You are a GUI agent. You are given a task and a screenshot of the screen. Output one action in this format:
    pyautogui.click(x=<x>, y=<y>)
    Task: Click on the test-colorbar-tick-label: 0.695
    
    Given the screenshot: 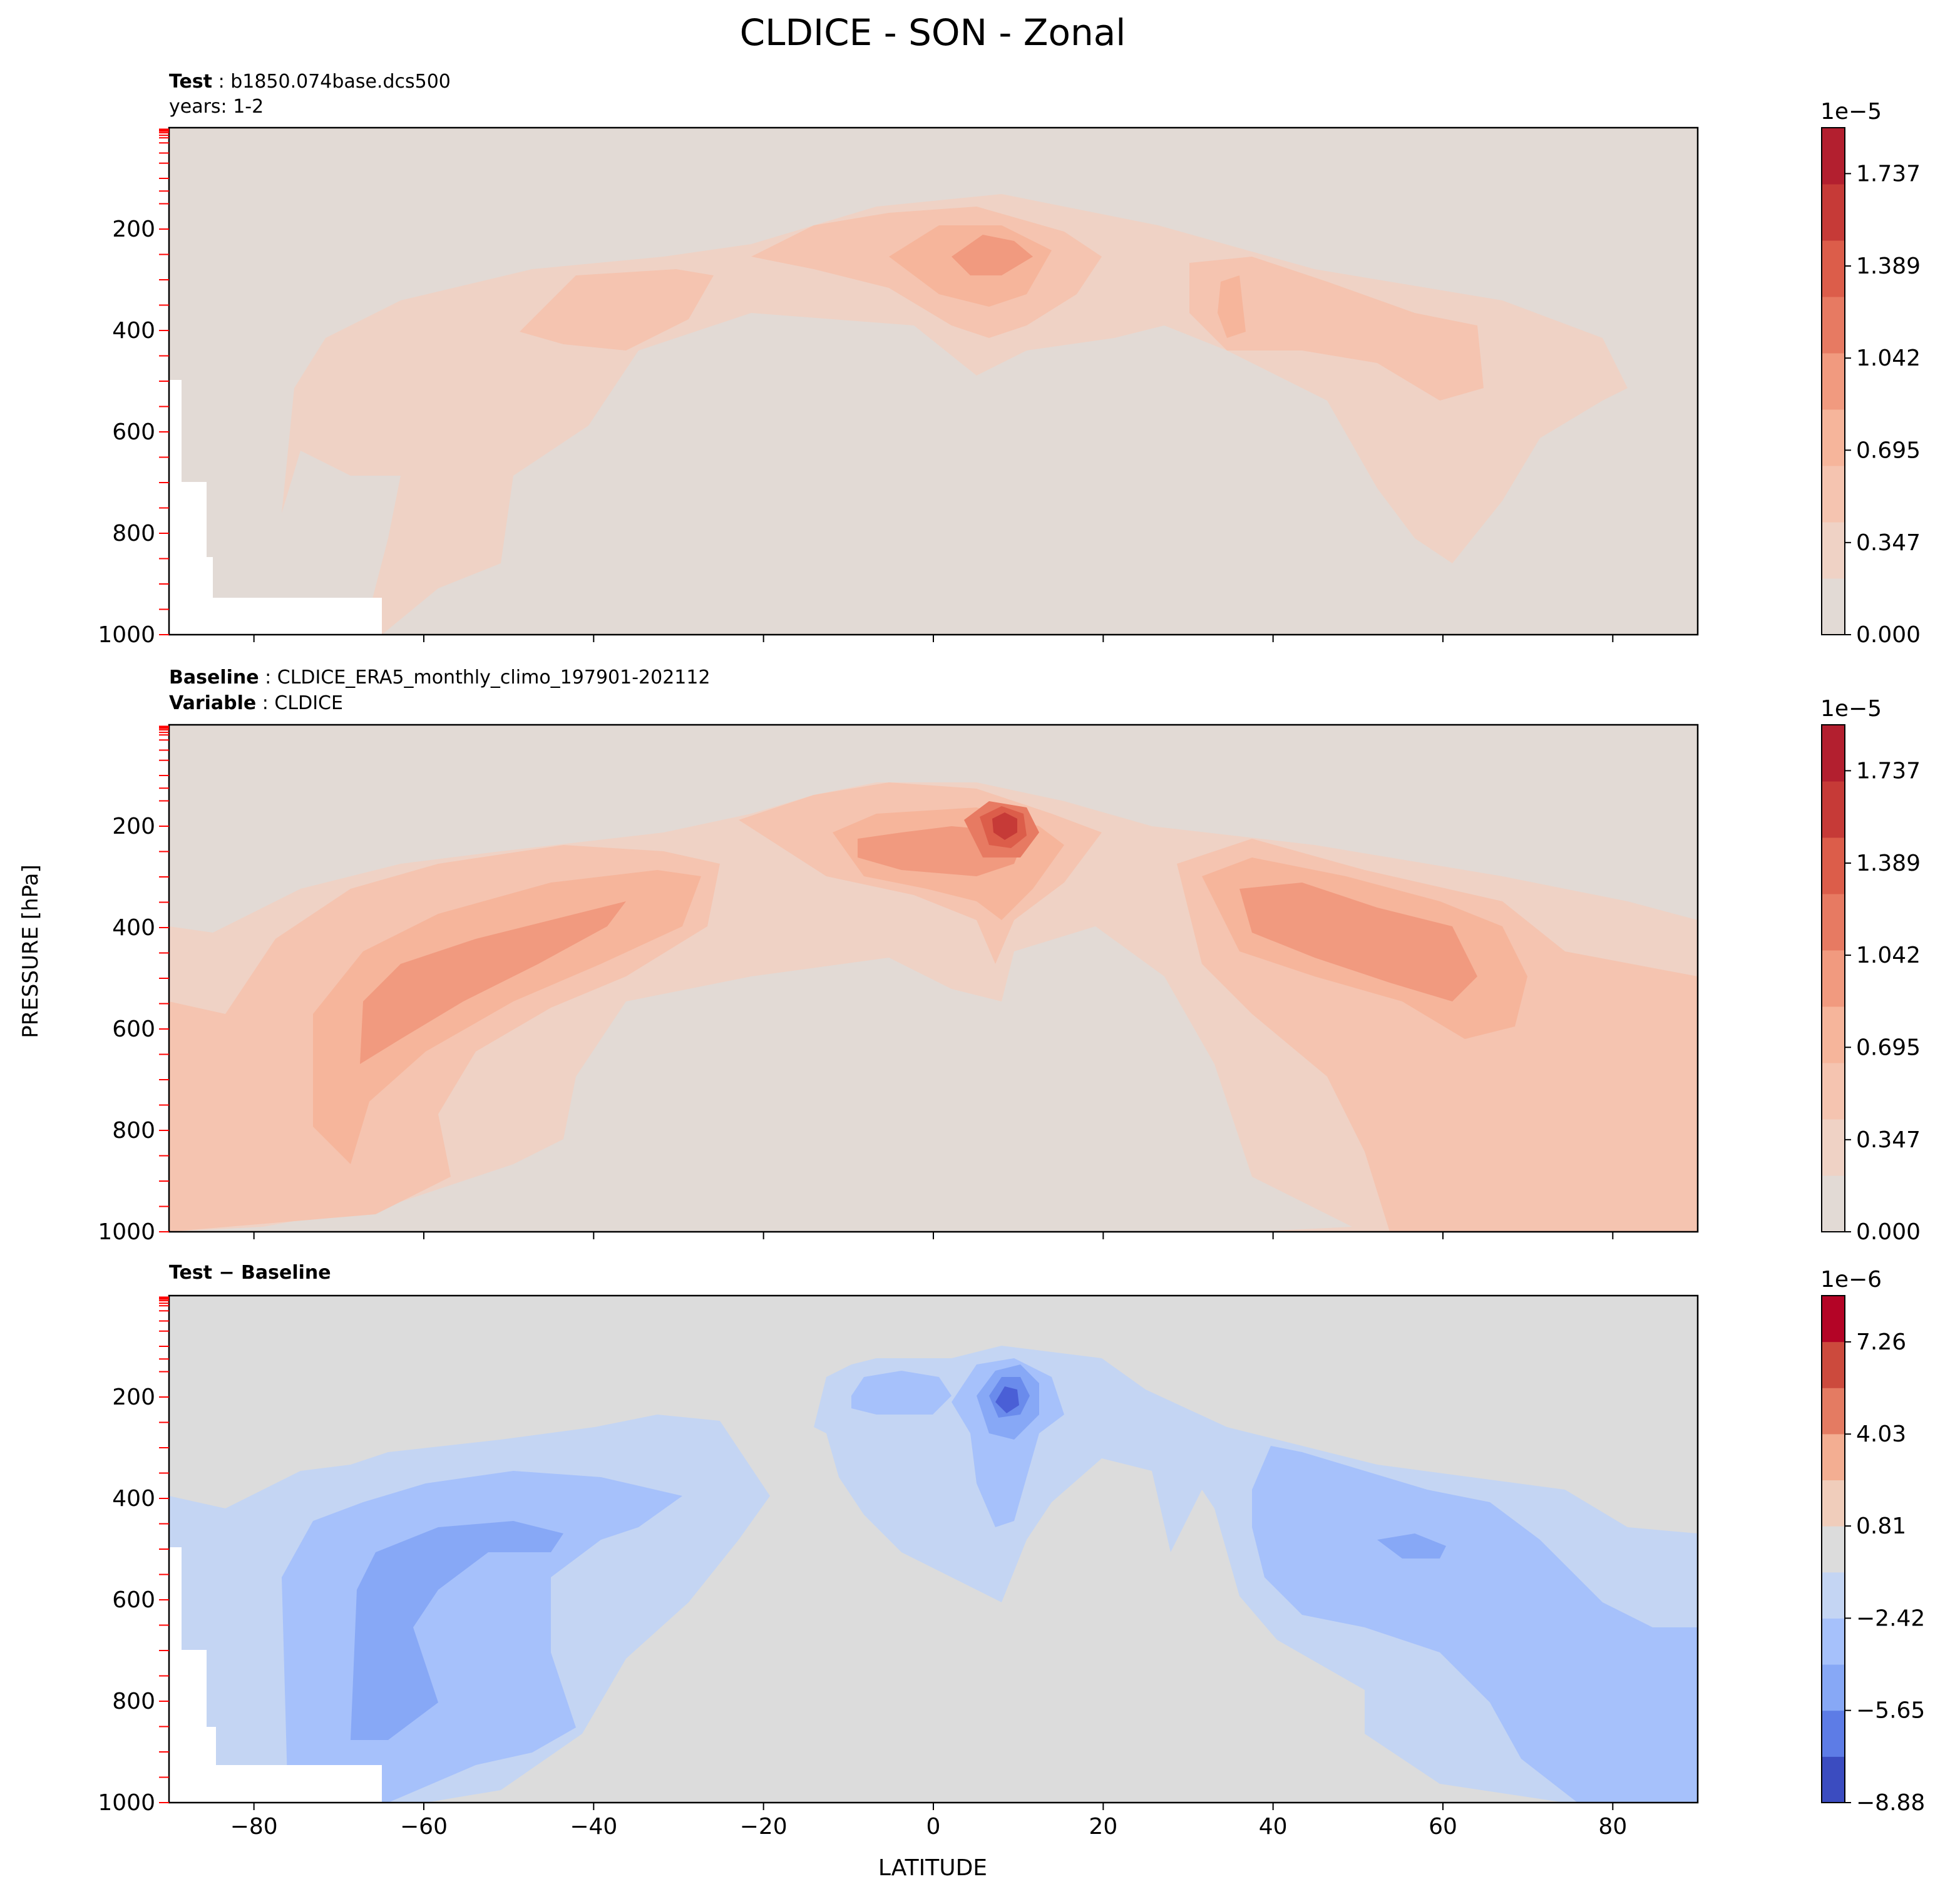 What is the action you would take?
    pyautogui.click(x=1888, y=451)
    